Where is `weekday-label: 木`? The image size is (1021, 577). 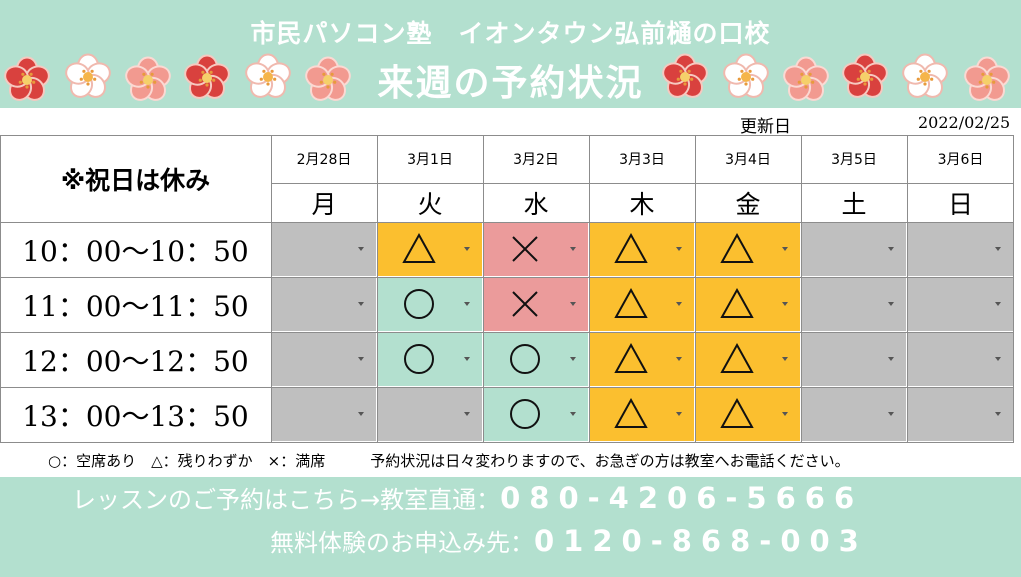
weekday-label: 木 is located at coordinates (642, 204).